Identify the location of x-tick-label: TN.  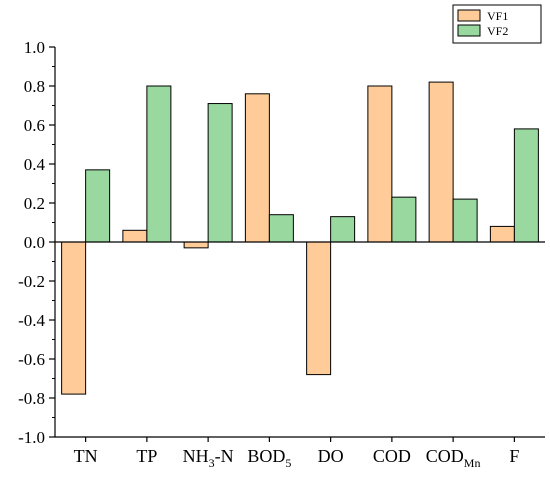
(86, 456).